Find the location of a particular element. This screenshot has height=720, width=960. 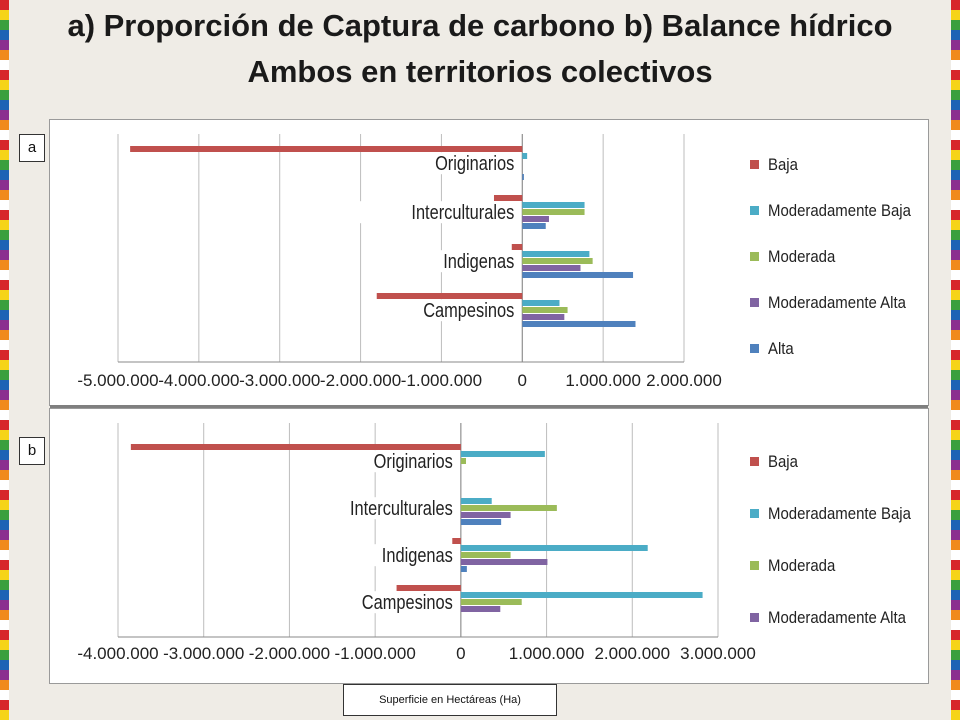

left-decorative-stripe is located at coordinates (4, 360).